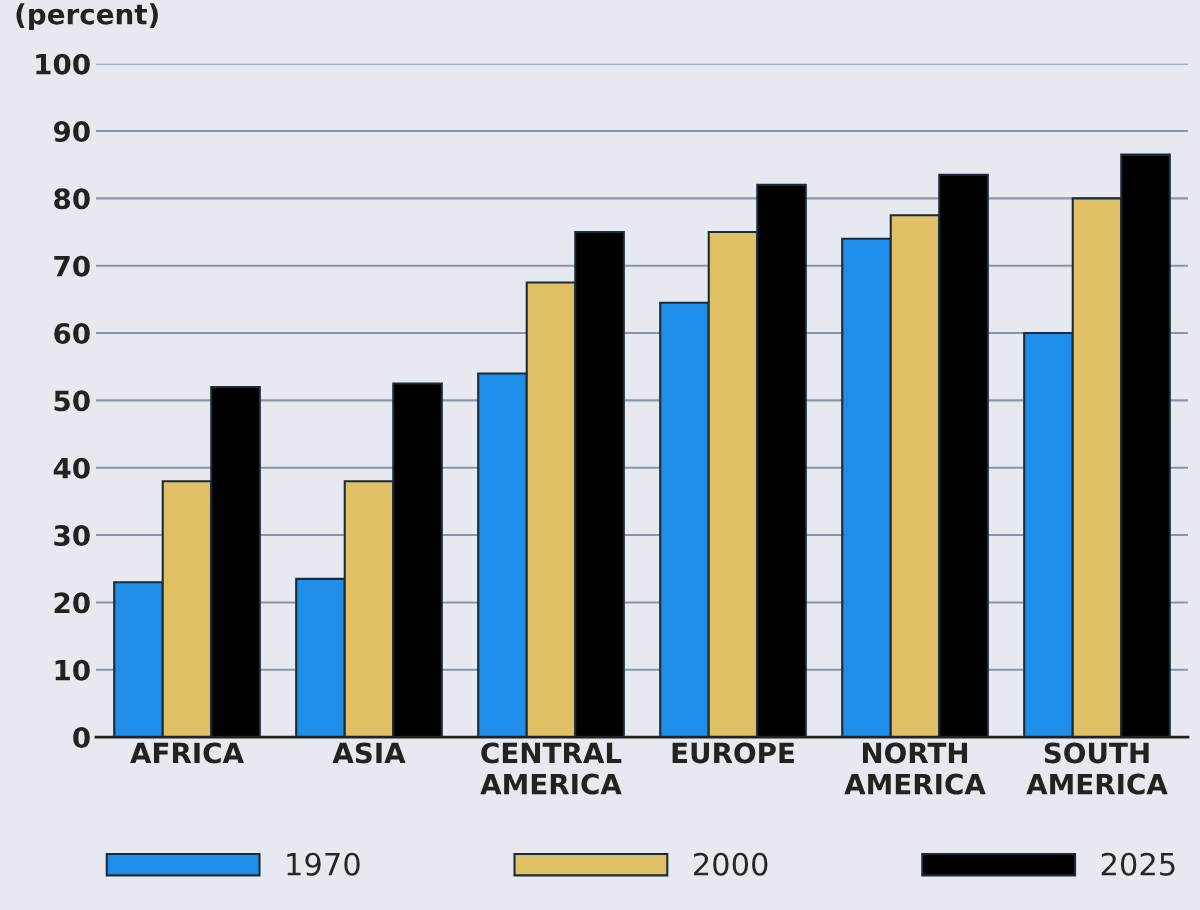  I want to click on x-tick-label: SOUTH AMERICA, so click(1097, 768).